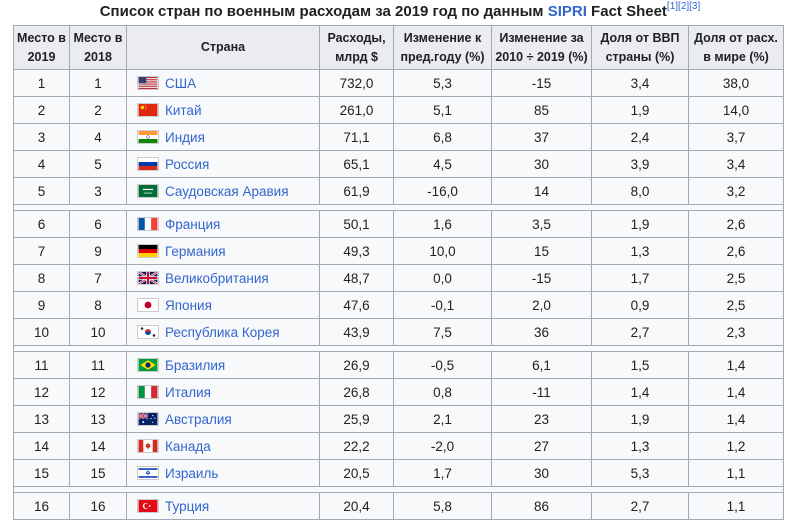 Image resolution: width=800 pixels, height=520 pixels. I want to click on country-cell: Израиль, so click(223, 473).